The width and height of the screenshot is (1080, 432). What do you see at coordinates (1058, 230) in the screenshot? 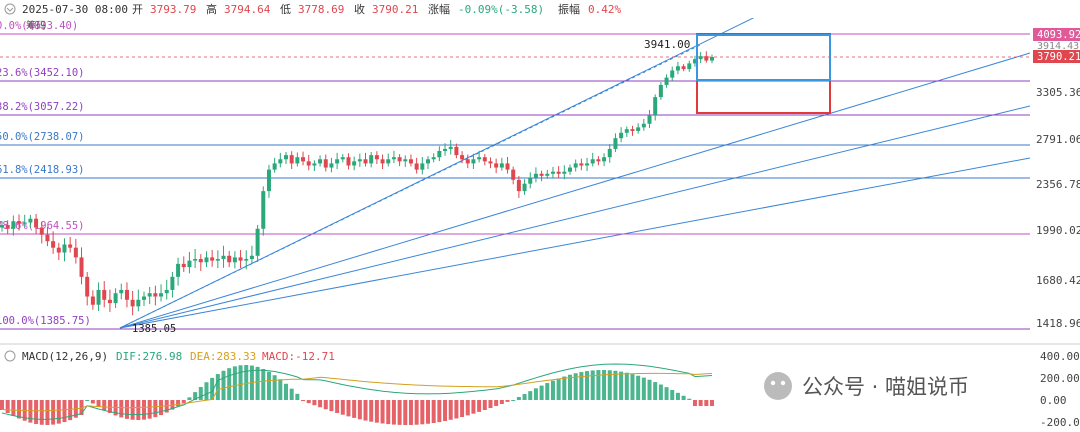
I see `price-tick-3: 1990.02` at bounding box center [1058, 230].